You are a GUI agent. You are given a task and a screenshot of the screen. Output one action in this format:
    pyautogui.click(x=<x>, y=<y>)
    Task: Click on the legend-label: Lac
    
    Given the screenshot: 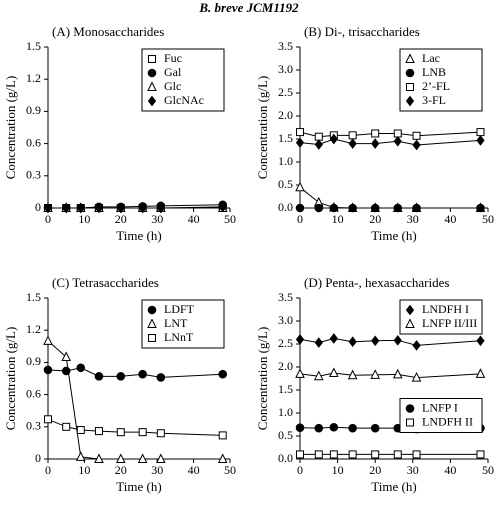 What is the action you would take?
    pyautogui.click(x=431, y=58)
    